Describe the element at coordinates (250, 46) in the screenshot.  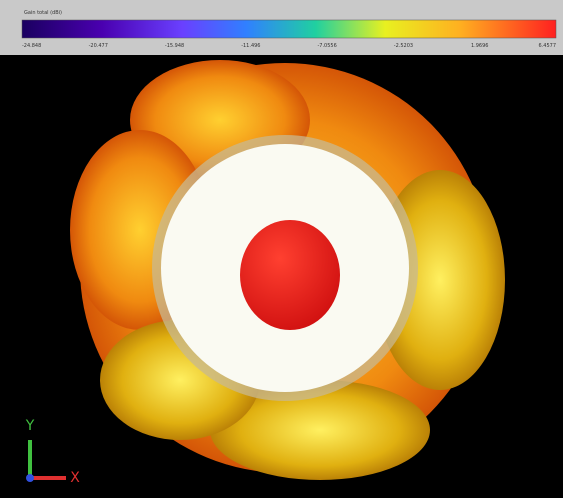
I see `colorbar-tick-label: -11.496` at that location.